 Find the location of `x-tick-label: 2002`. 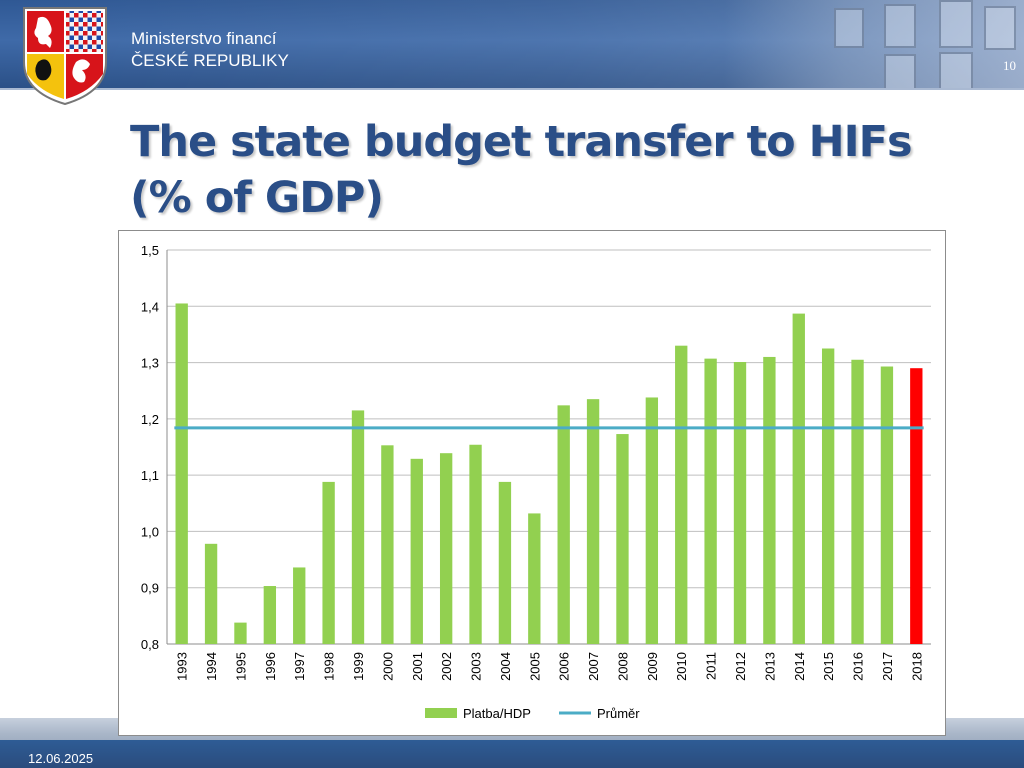

x-tick-label: 2002 is located at coordinates (446, 666).